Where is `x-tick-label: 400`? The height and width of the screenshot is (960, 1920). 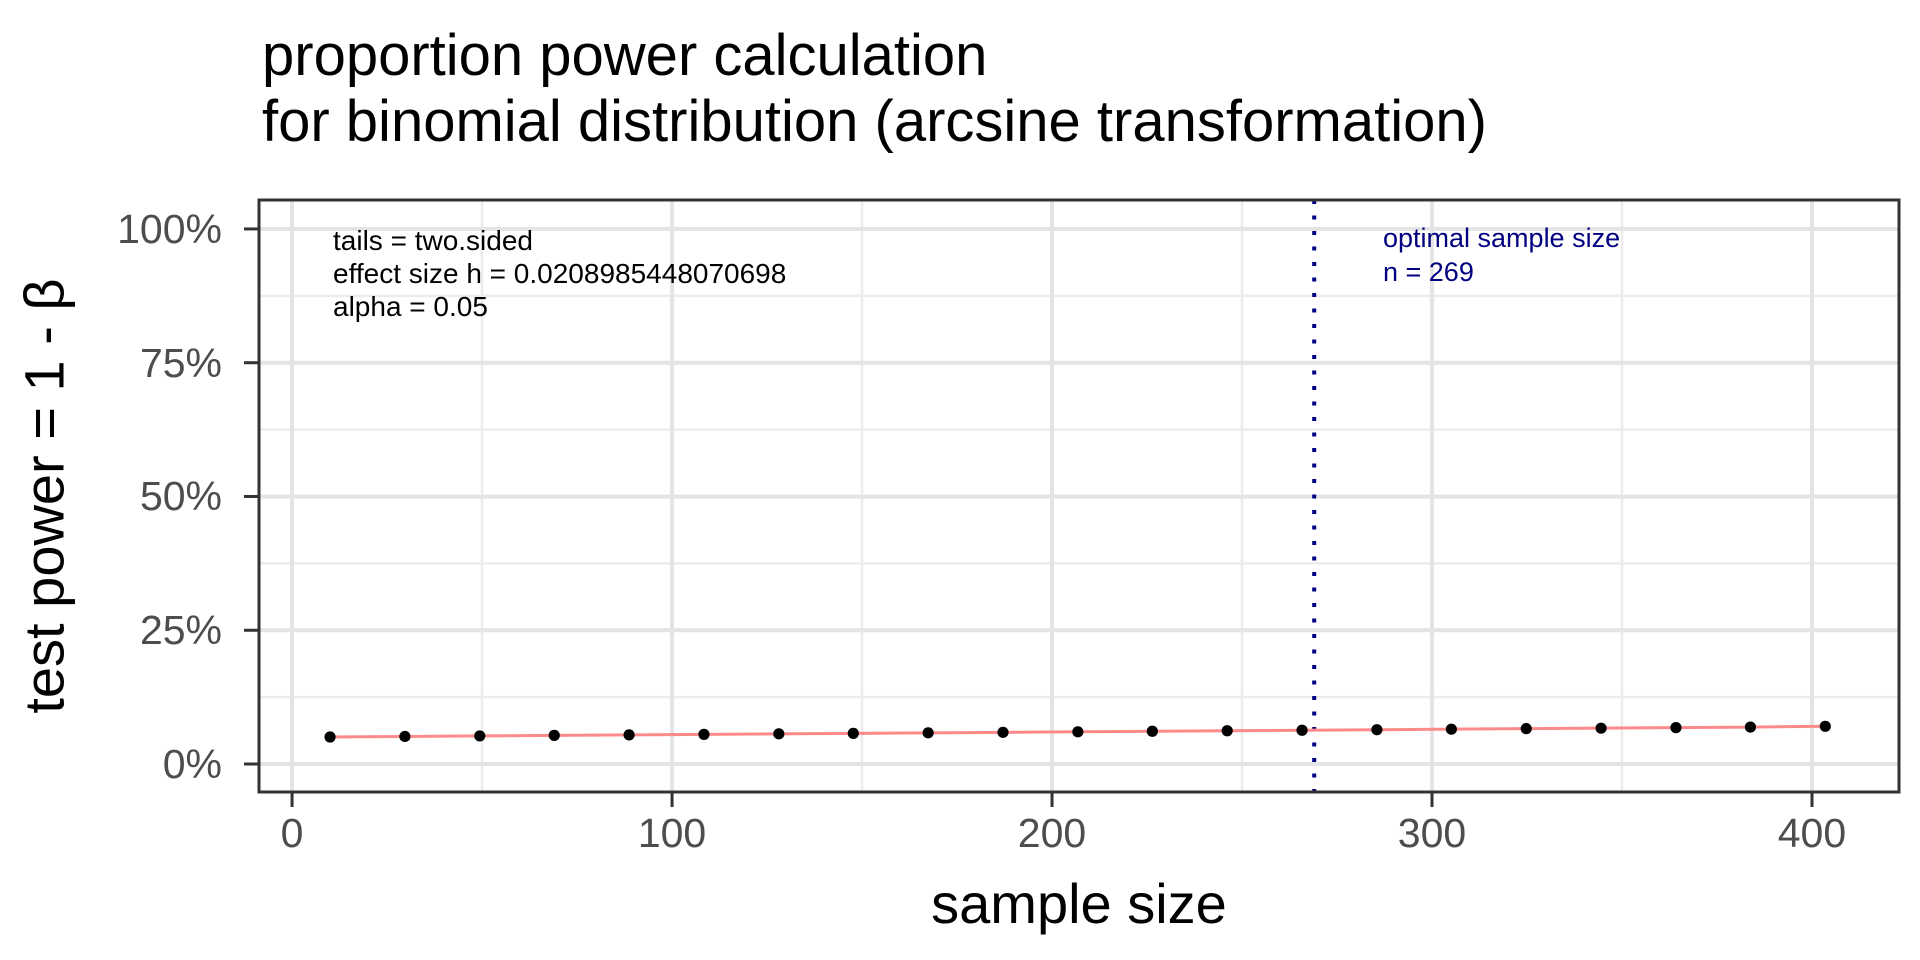 x-tick-label: 400 is located at coordinates (1812, 833).